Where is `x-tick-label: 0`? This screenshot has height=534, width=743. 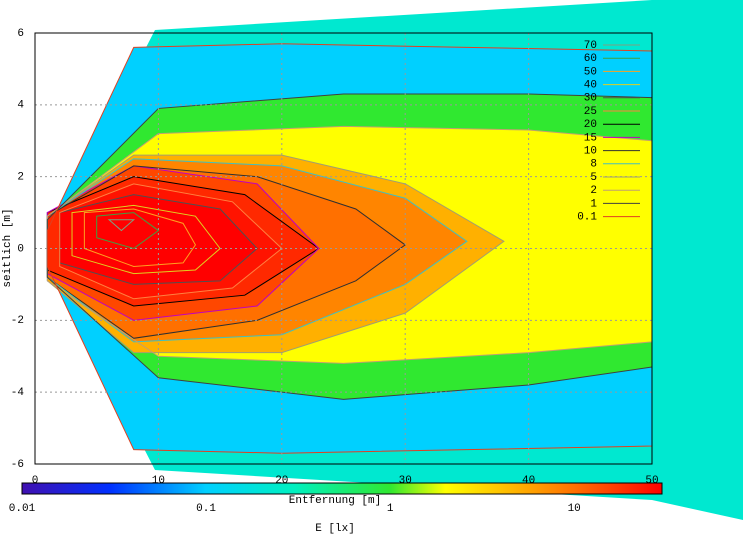 x-tick-label: 0 is located at coordinates (35, 481).